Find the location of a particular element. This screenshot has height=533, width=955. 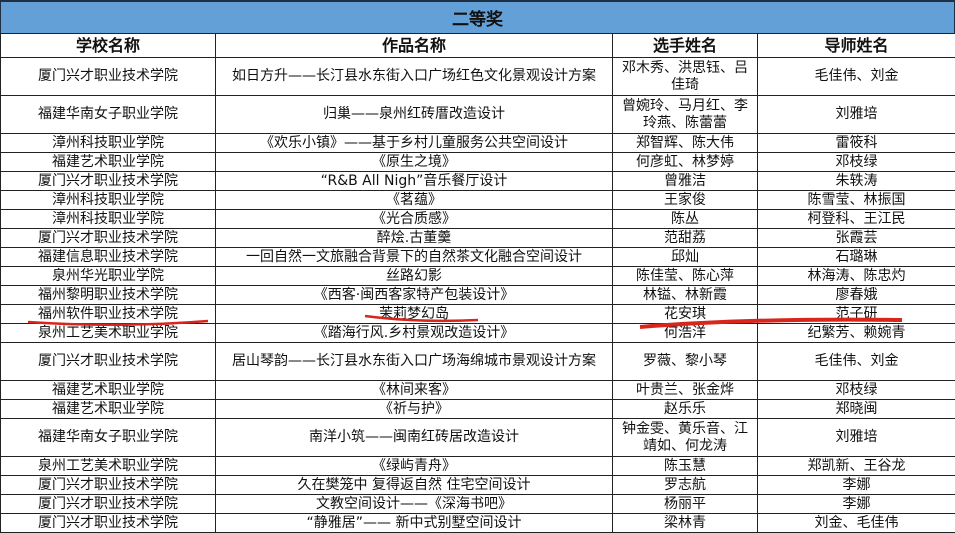

cell-students: 陈丛 is located at coordinates (685, 219).